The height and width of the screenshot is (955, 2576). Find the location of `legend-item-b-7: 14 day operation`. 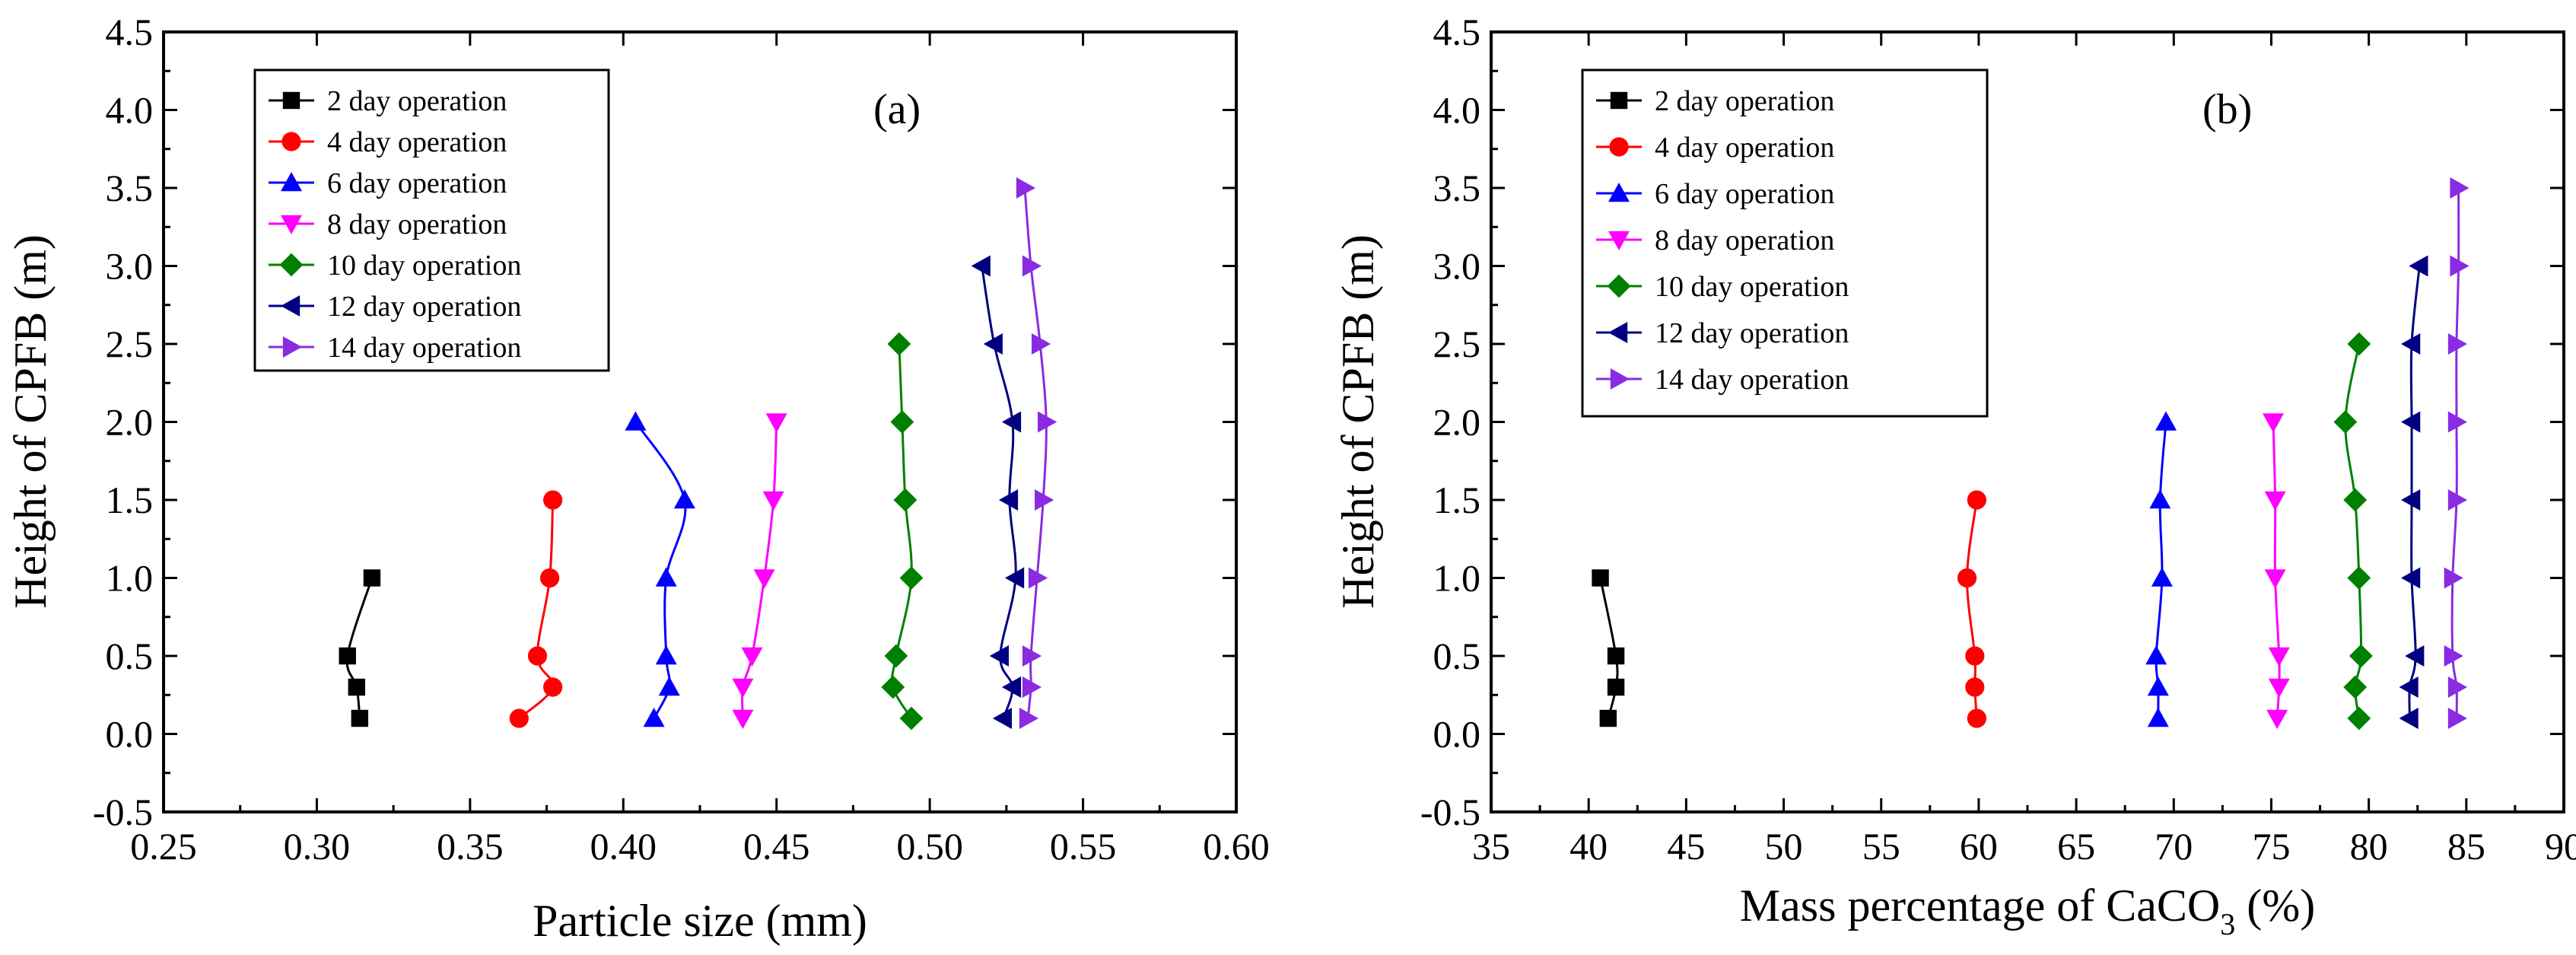

legend-item-b-7: 14 day operation is located at coordinates (1722, 380).